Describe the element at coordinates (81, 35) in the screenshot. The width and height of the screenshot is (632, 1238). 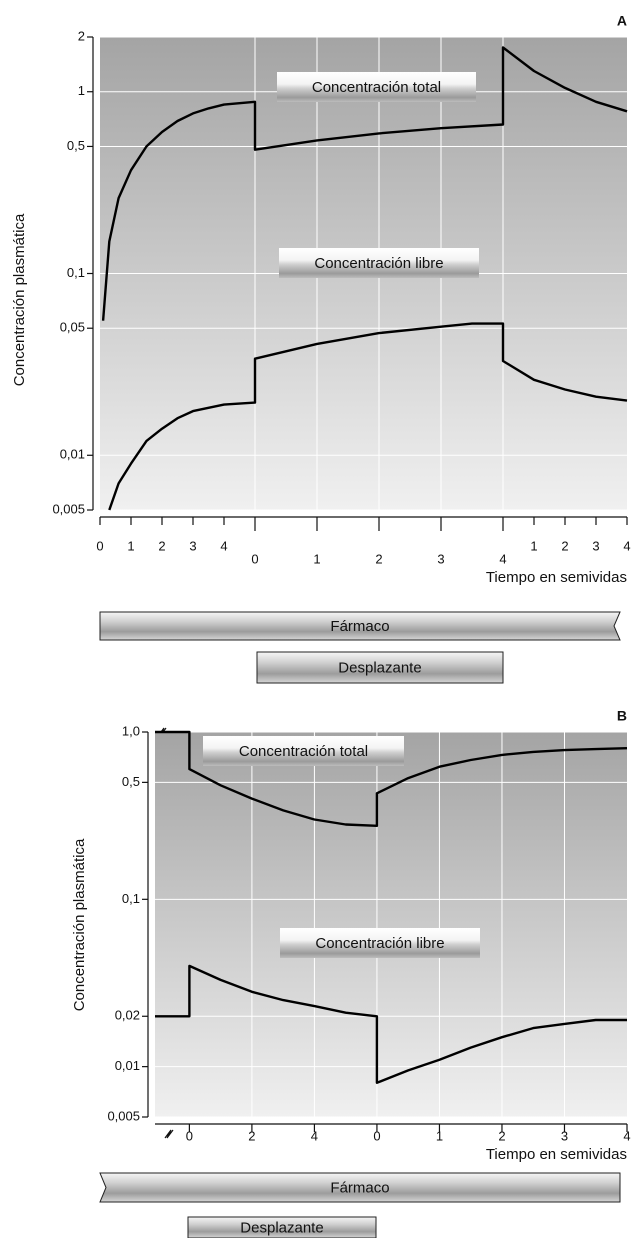
I see `y-tick-label: 2` at that location.